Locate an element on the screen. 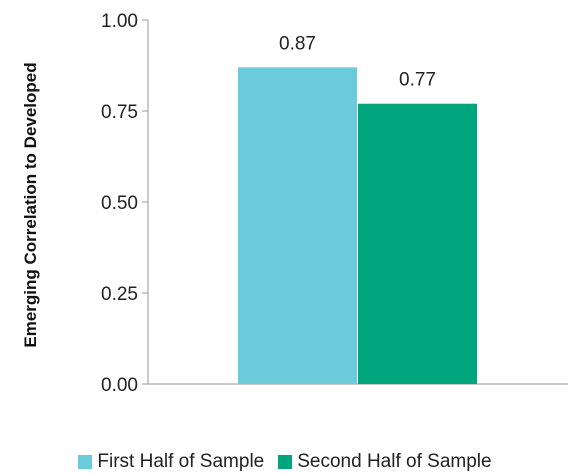 Image resolution: width=570 pixels, height=474 pixels. legend-label: Second Half of Sample is located at coordinates (394, 461).